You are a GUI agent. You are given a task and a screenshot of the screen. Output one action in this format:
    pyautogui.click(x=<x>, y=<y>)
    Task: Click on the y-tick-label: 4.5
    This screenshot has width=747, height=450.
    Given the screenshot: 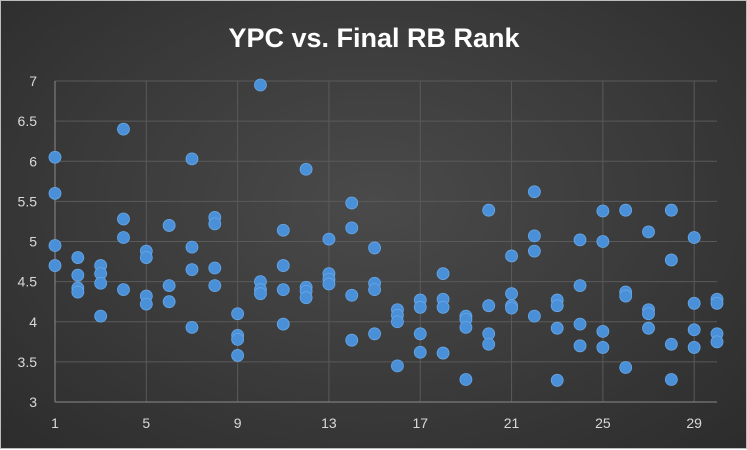 What is the action you would take?
    pyautogui.click(x=28, y=282)
    